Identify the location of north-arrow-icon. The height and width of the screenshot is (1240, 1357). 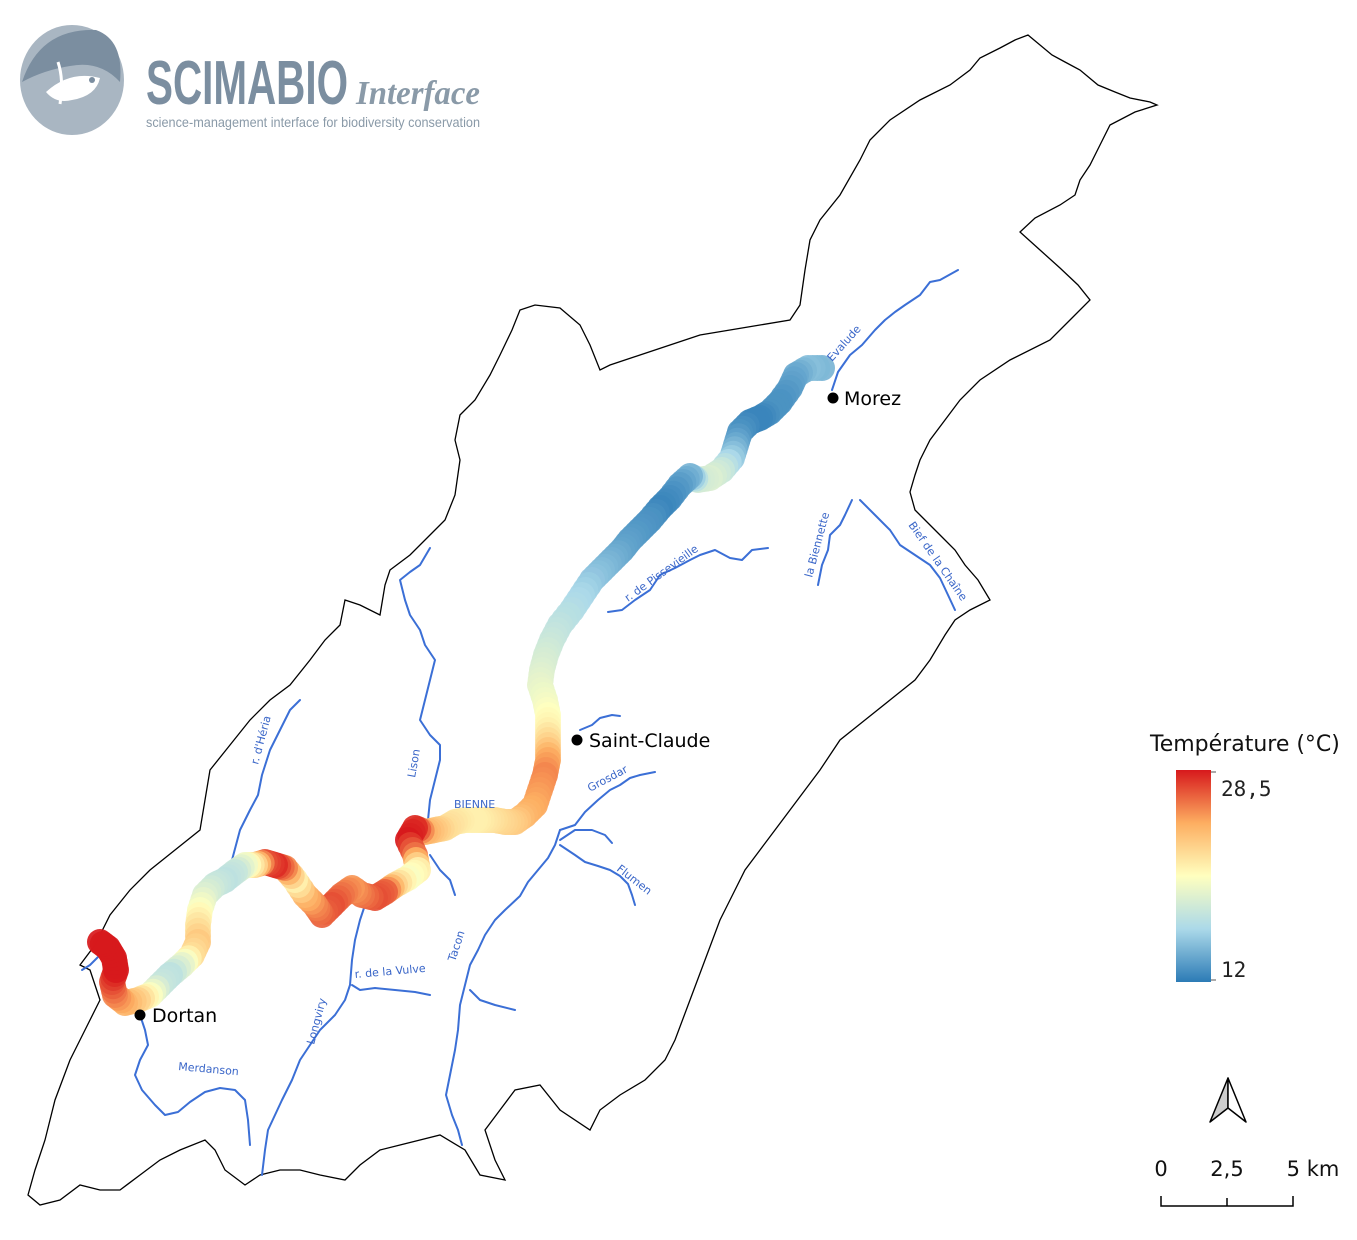
(1228, 1100).